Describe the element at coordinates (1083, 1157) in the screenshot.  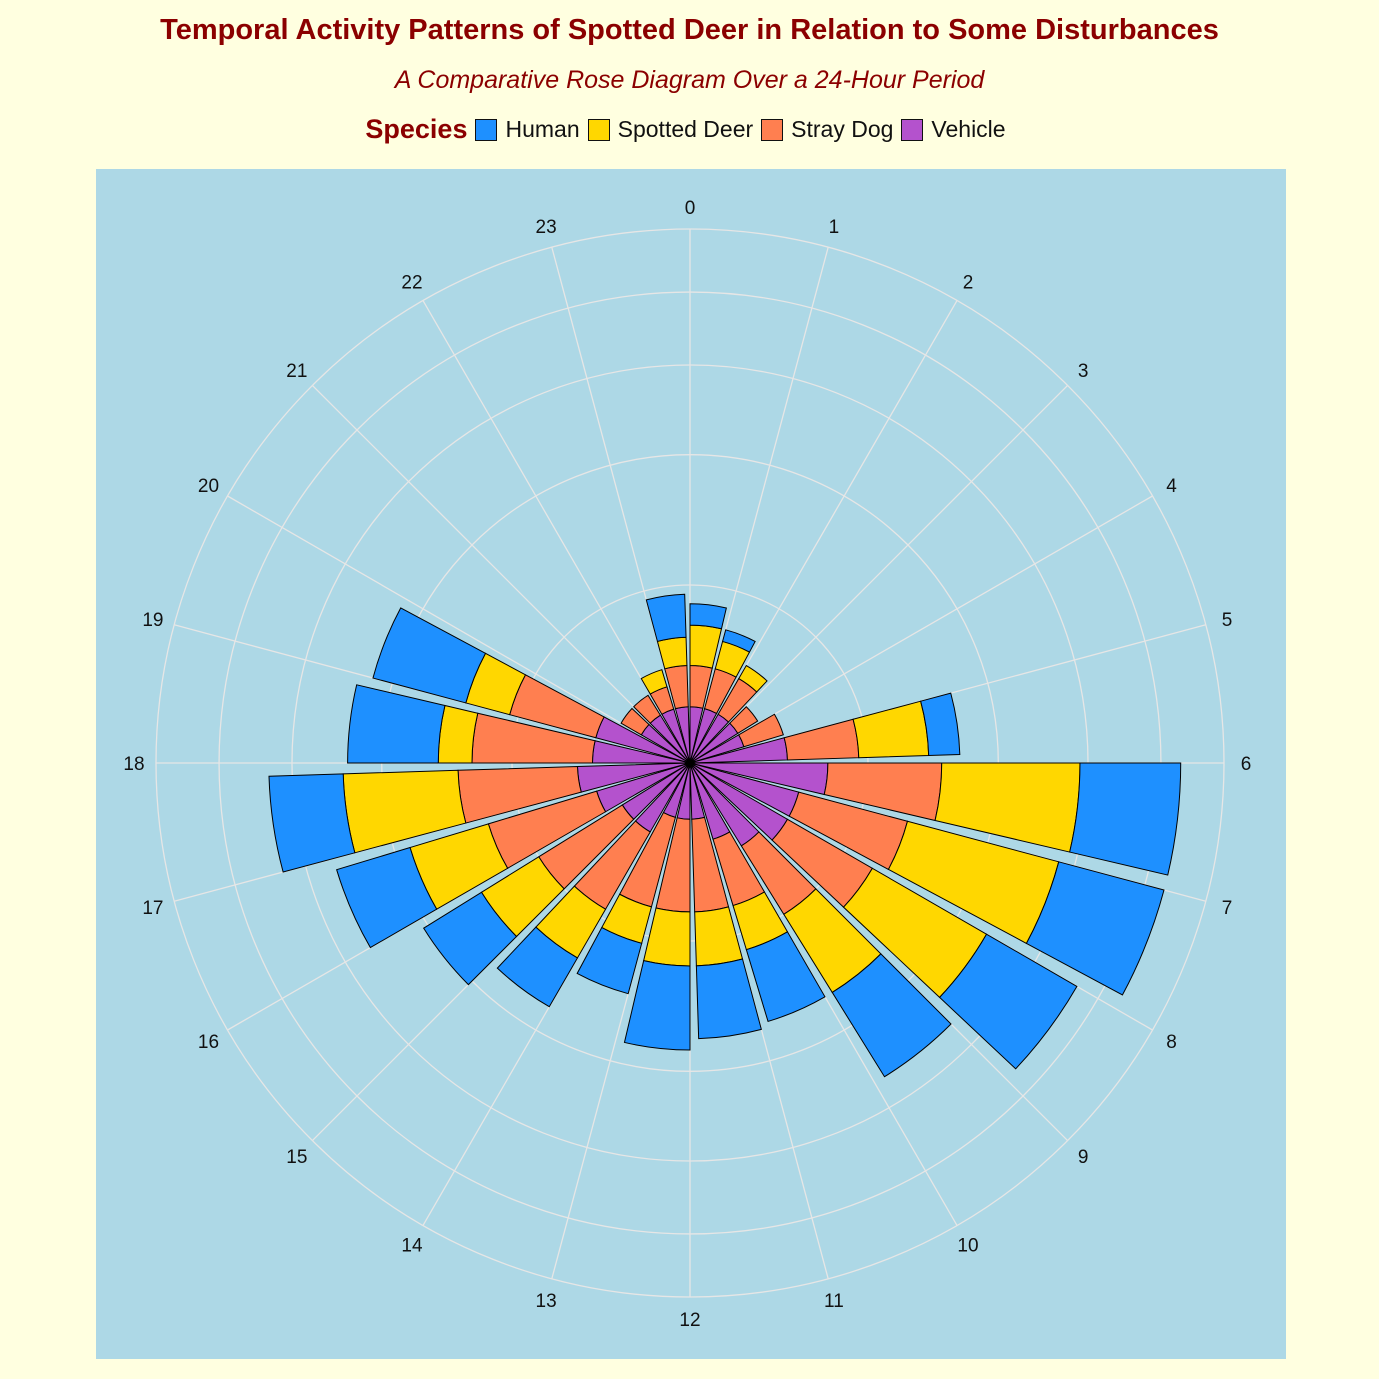
I see `hour-tick-label: 9` at that location.